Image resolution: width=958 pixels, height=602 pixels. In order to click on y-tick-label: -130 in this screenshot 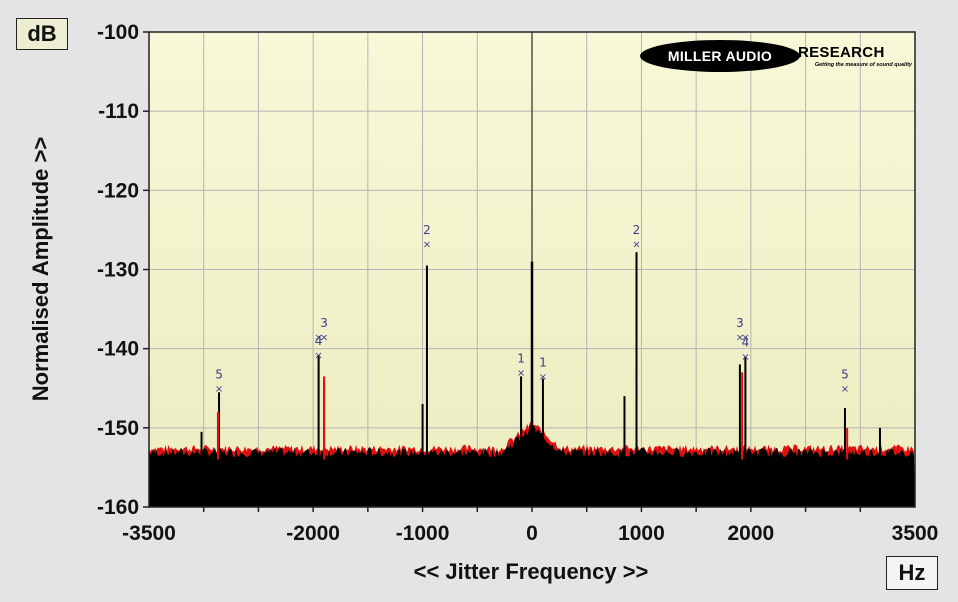, I will do `click(118, 270)`.